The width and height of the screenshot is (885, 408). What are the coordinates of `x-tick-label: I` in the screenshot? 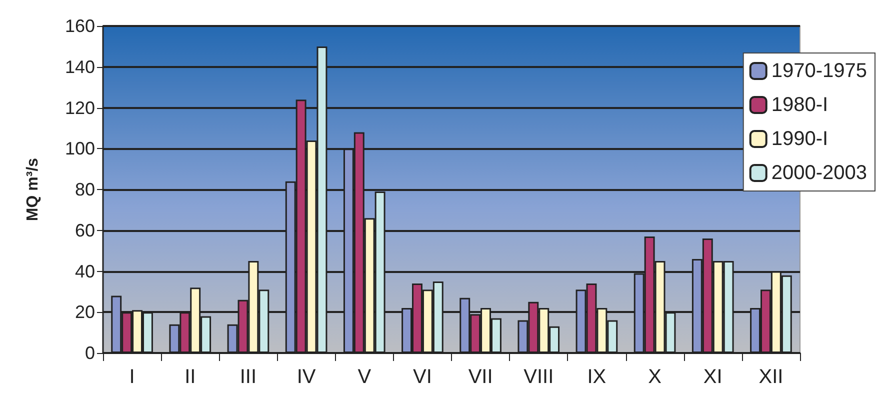 It's located at (132, 377).